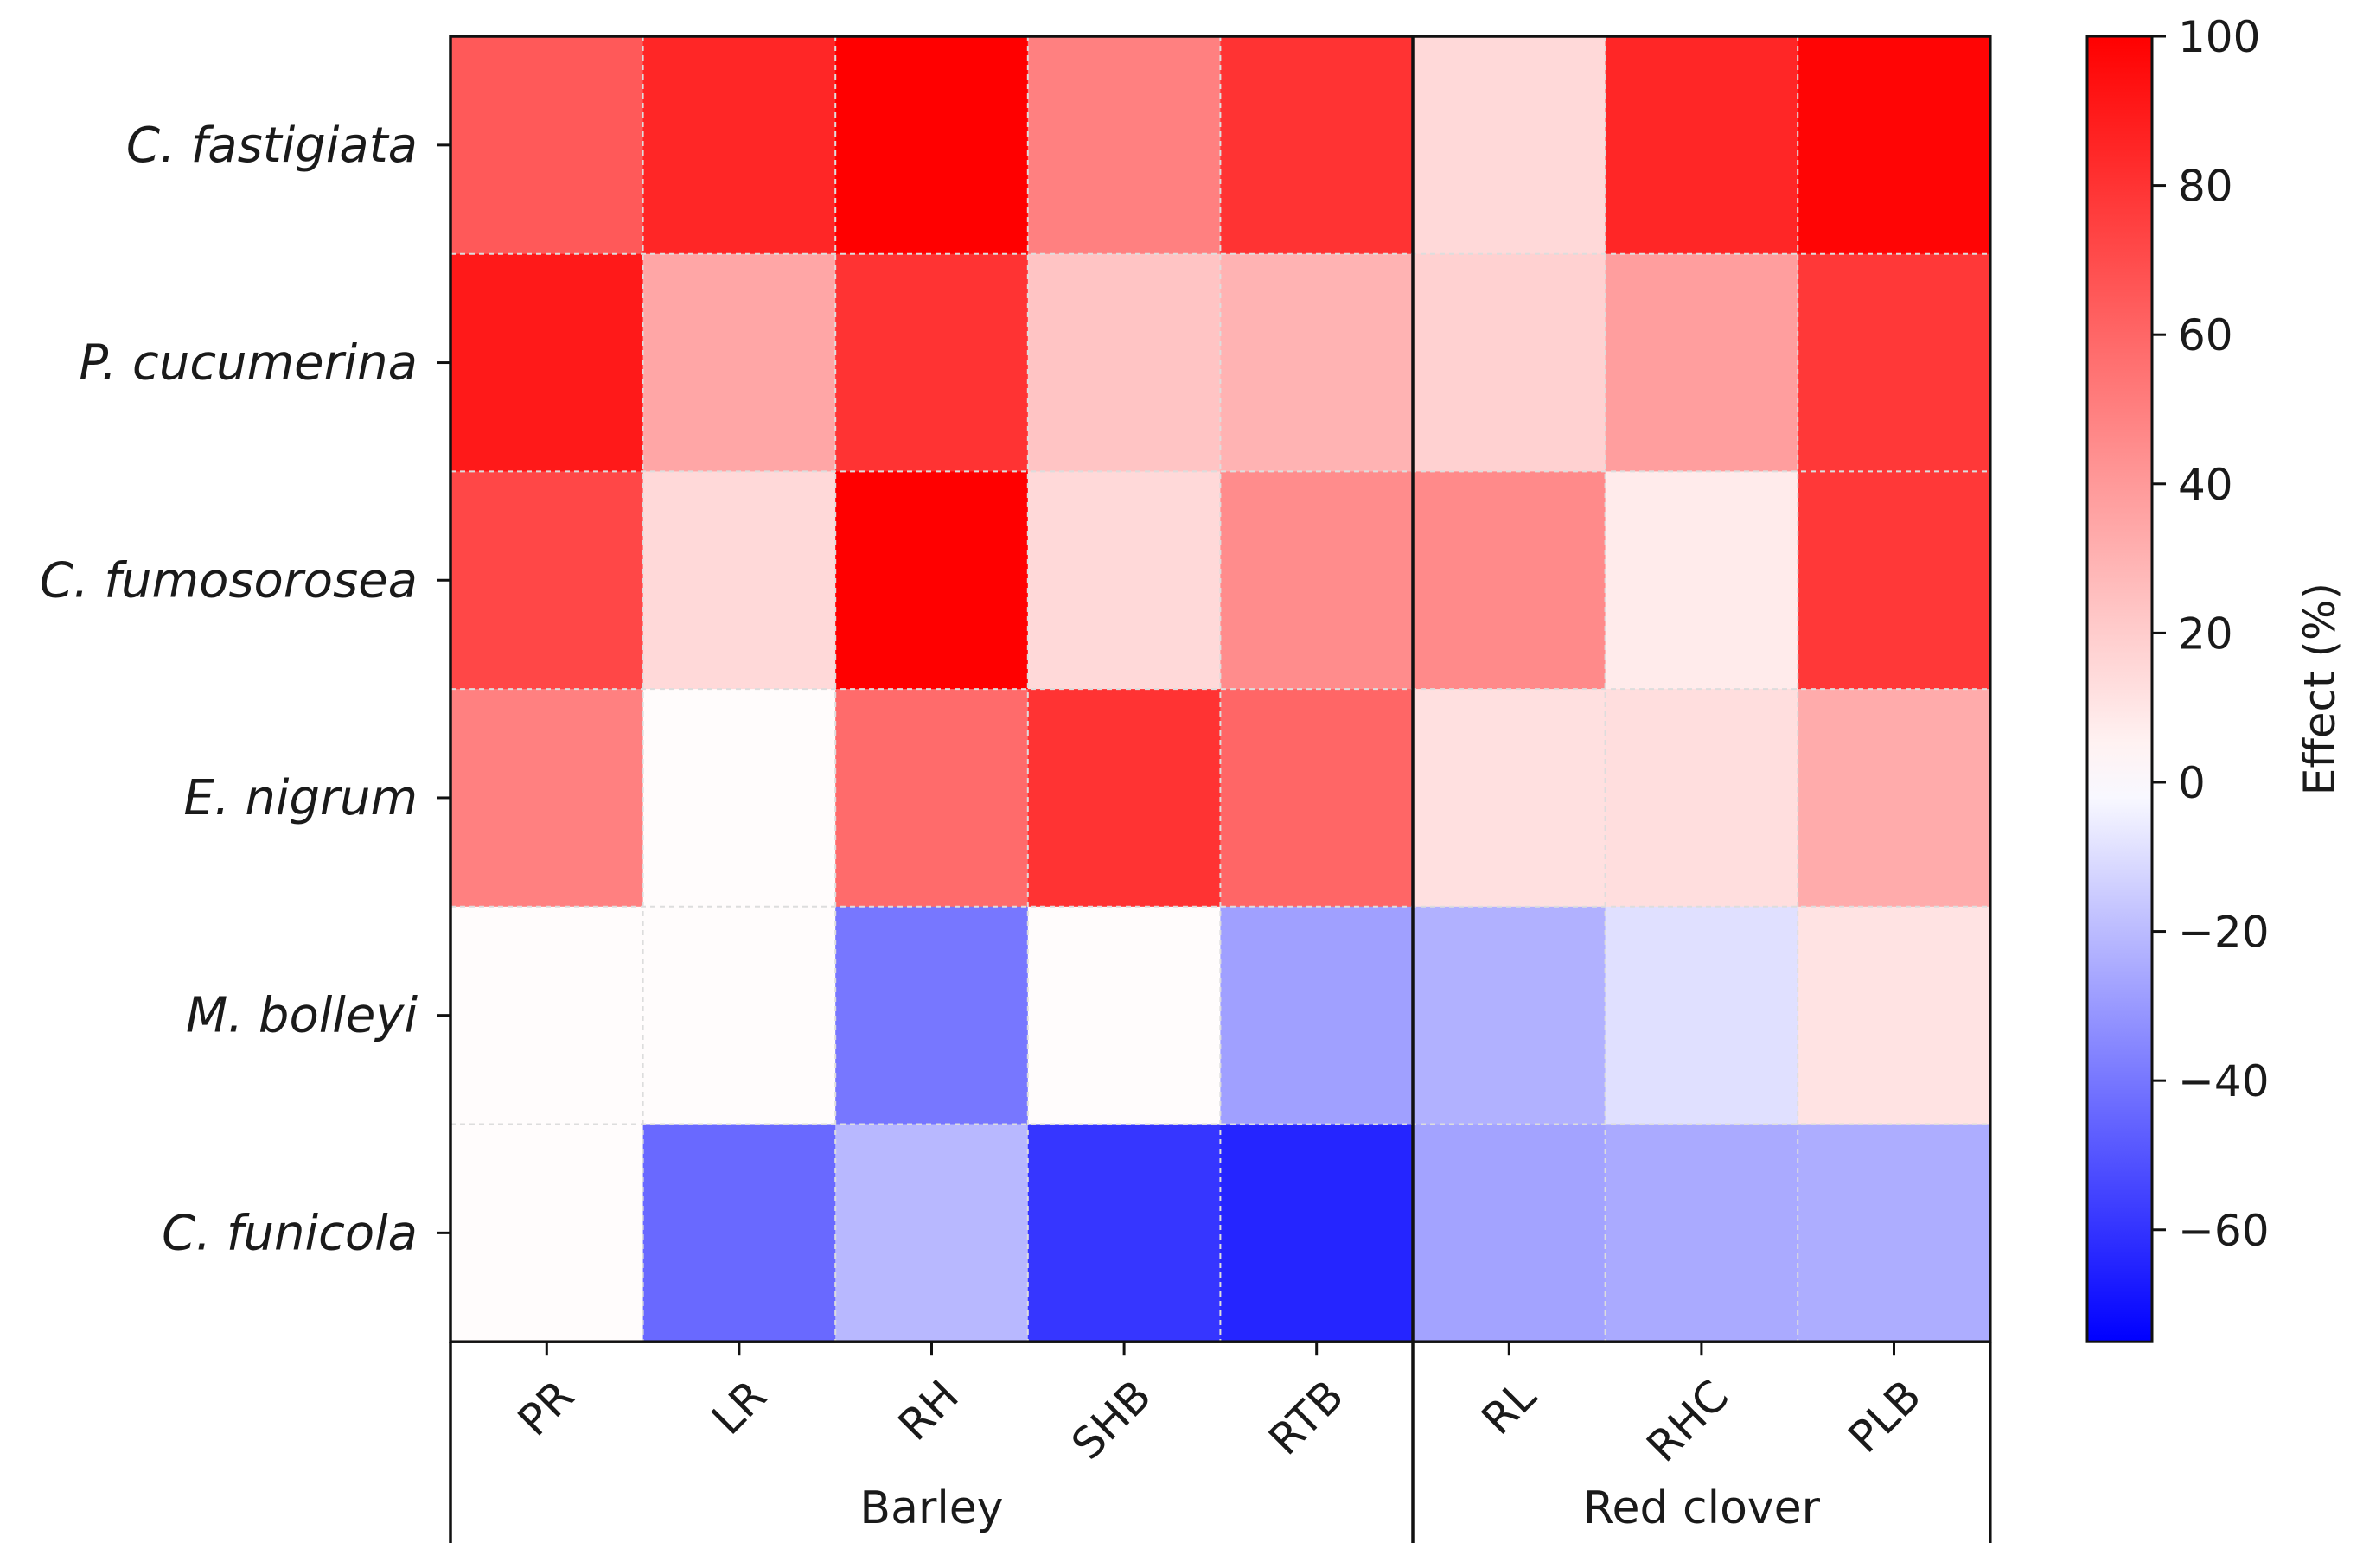  I want to click on colorbar-tick-label: −60, so click(2224, 1231).